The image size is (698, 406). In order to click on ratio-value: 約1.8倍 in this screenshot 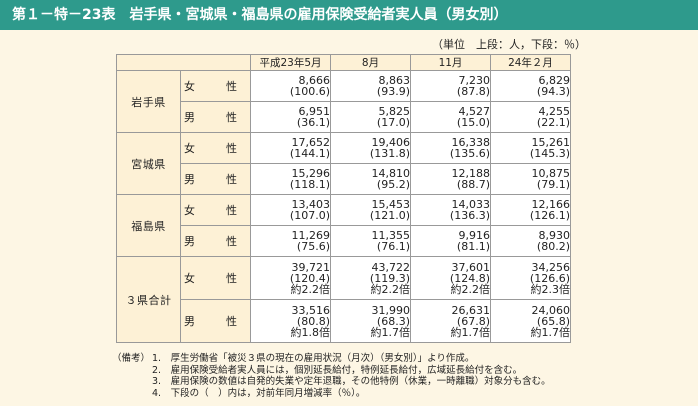, I will do `click(310, 332)`.